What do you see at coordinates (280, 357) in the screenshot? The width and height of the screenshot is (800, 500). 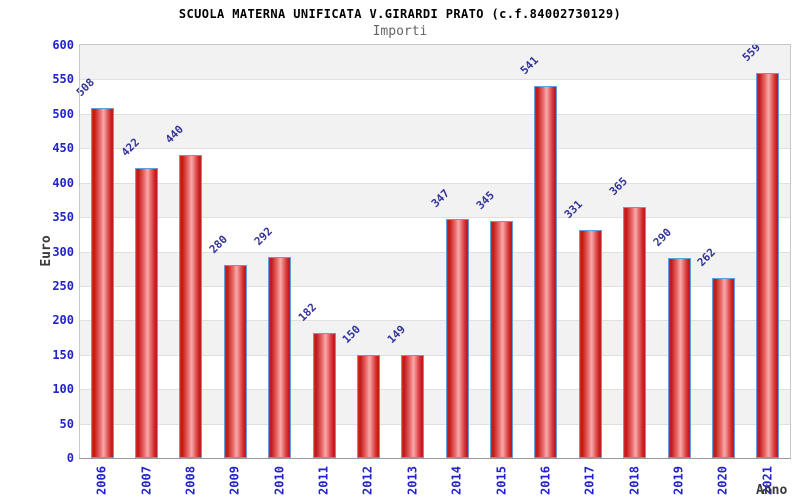 I see `bar-2010` at bounding box center [280, 357].